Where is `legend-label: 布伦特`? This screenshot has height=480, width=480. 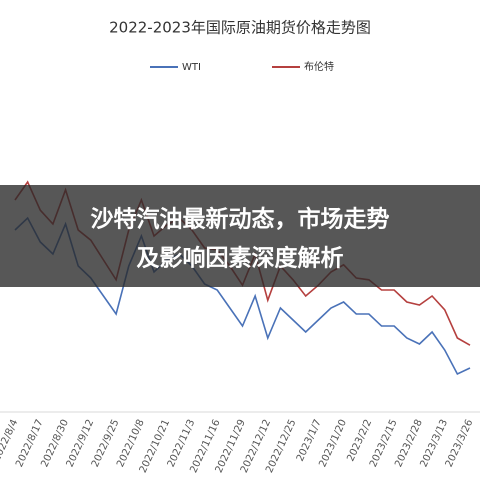 legend-label: 布伦特 is located at coordinates (319, 66).